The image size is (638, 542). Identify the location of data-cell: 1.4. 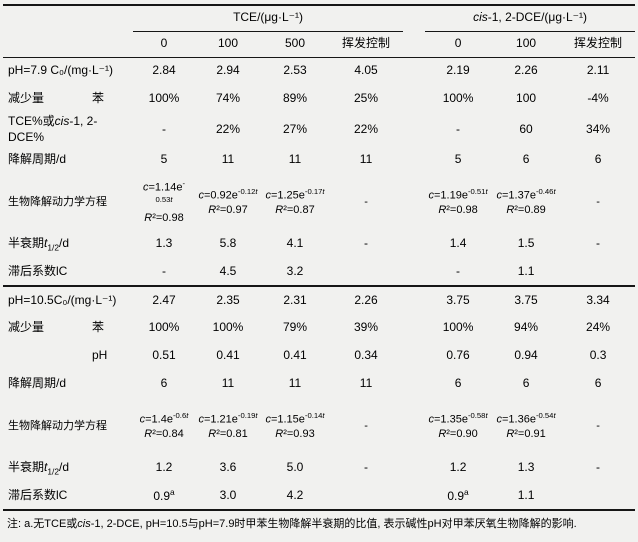
(458, 243).